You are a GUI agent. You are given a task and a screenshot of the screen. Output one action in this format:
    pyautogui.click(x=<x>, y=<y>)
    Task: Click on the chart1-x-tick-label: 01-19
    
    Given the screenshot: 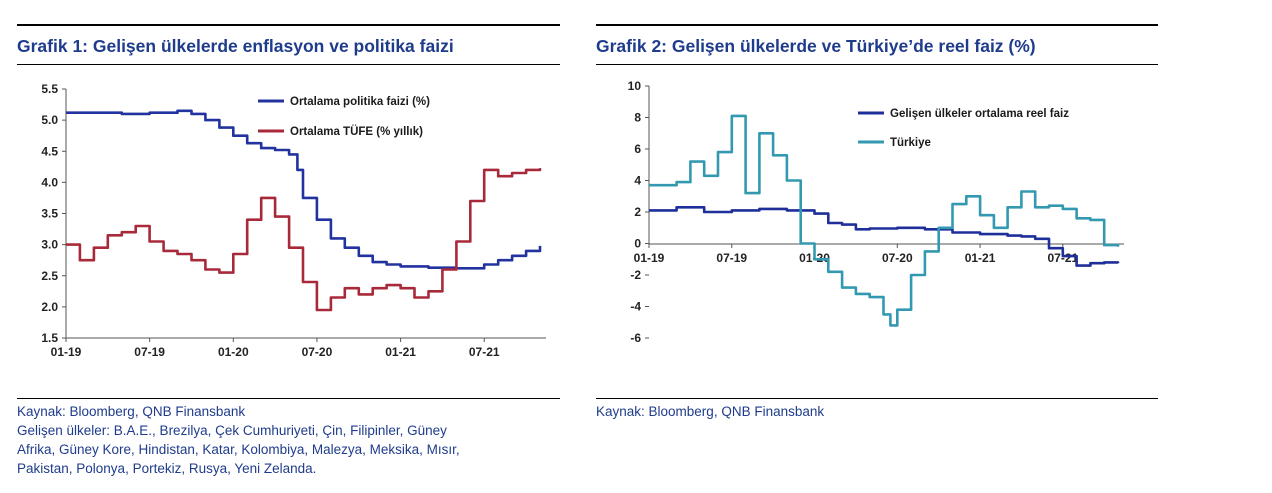 What is the action you would take?
    pyautogui.click(x=66, y=352)
    